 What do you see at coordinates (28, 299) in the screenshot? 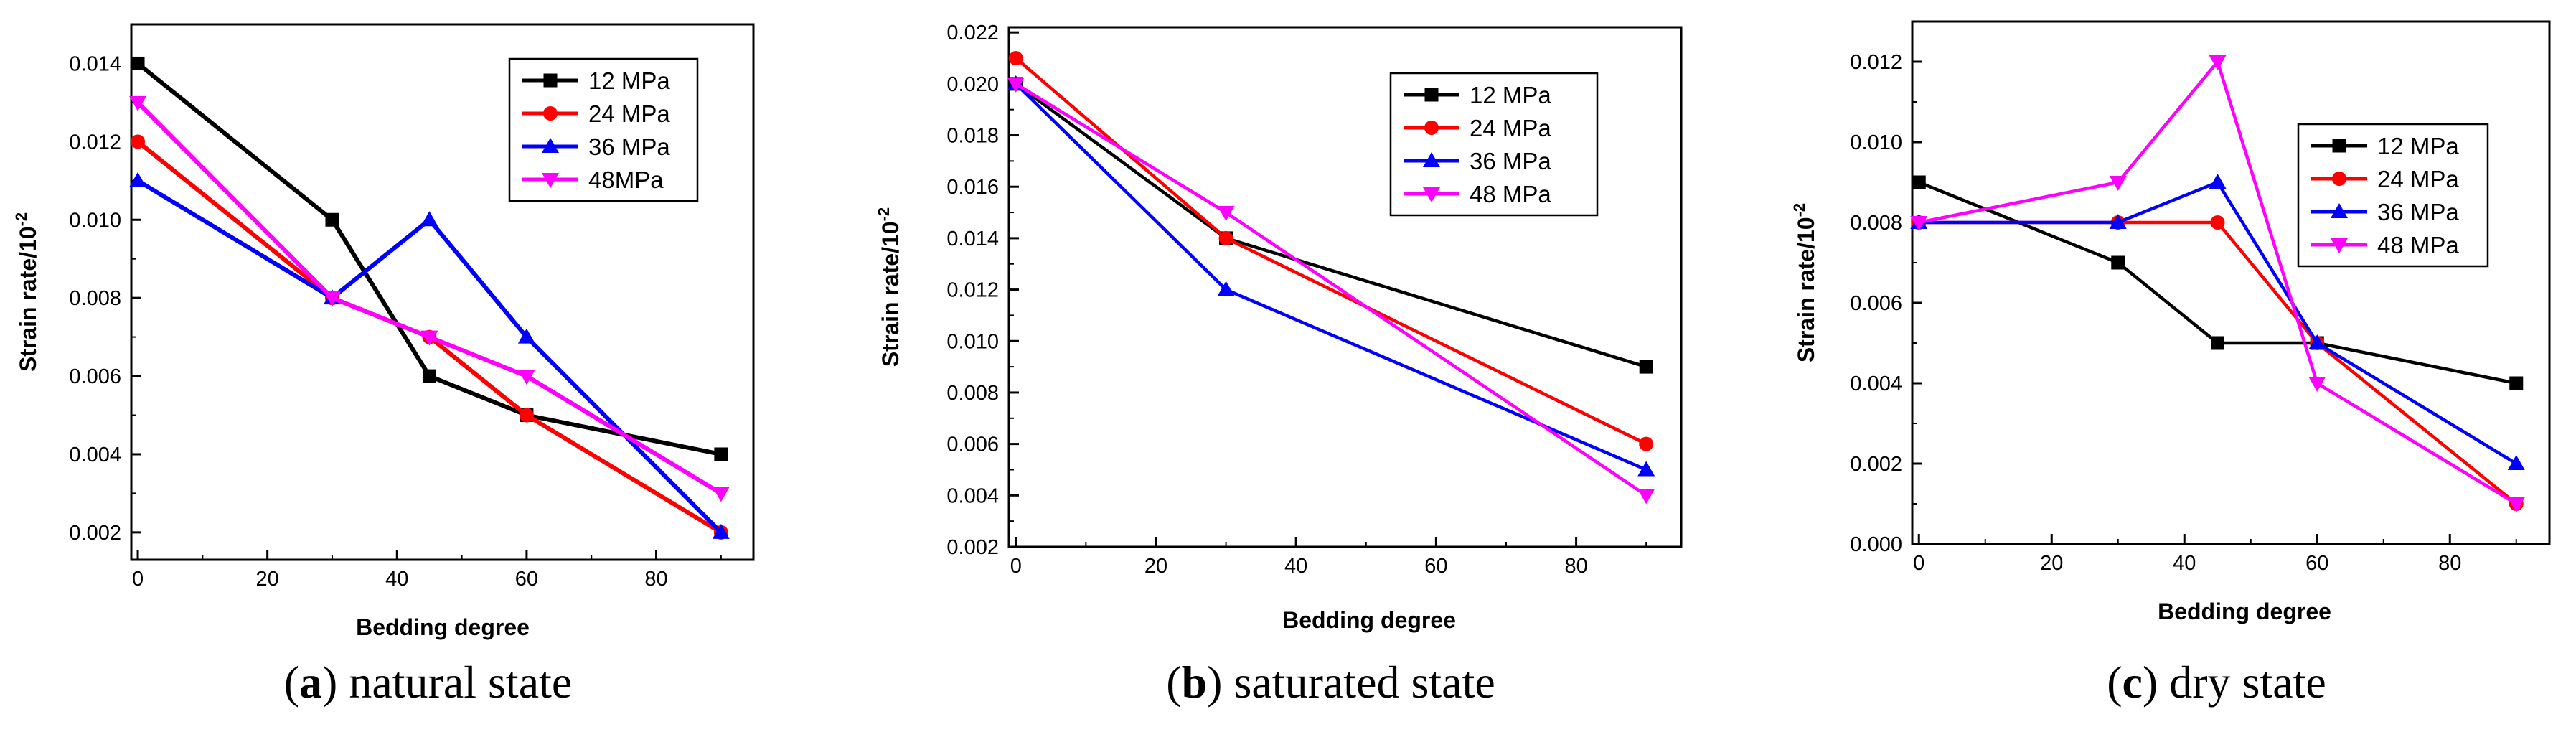
I see `y-axis-label-main: Strain rate/10` at bounding box center [28, 299].